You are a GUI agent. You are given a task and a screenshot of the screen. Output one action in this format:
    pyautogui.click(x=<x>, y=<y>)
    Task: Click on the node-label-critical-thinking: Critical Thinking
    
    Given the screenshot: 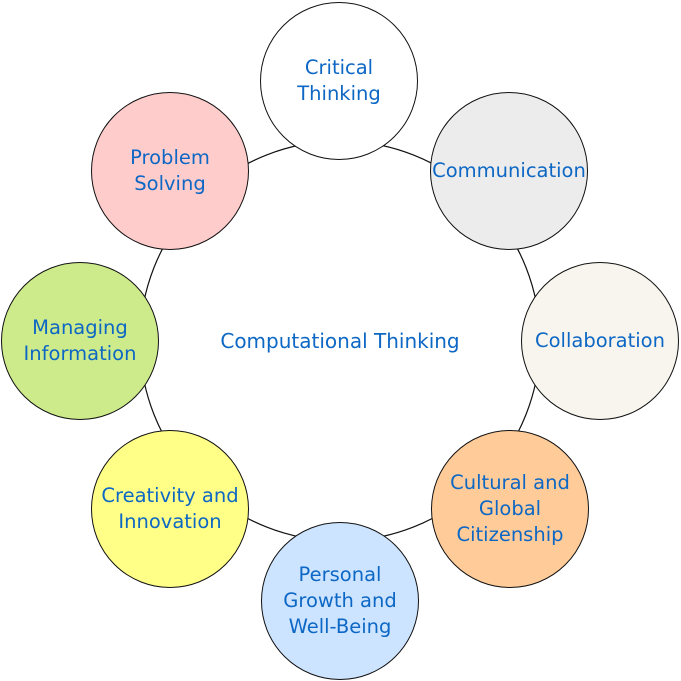 What is the action you would take?
    pyautogui.click(x=339, y=80)
    